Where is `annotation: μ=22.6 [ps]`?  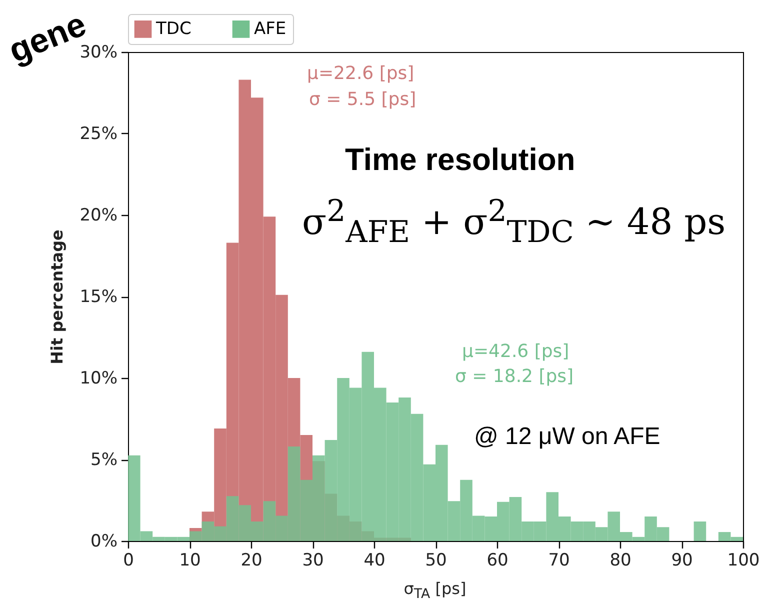 annotation: μ=22.6 [ps] is located at coordinates (360, 73).